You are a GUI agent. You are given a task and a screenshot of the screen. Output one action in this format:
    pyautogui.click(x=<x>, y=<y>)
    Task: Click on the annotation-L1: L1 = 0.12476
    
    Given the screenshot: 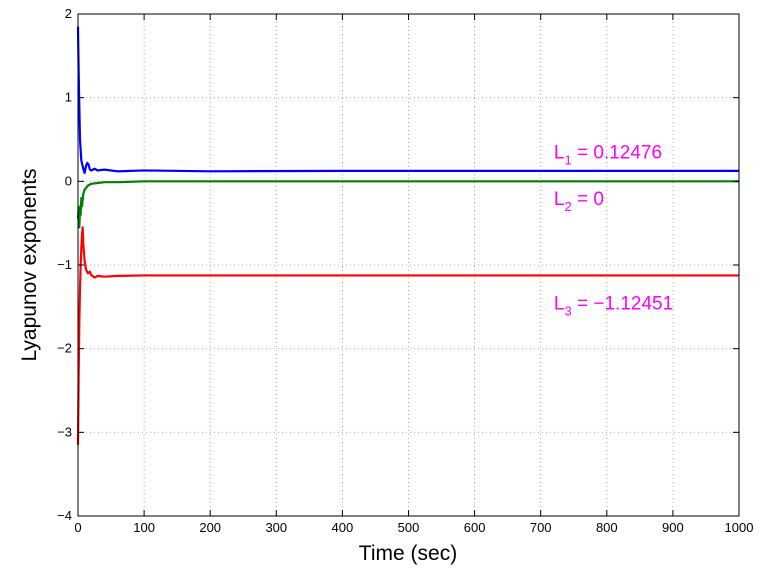 What is the action you would take?
    pyautogui.click(x=608, y=155)
    